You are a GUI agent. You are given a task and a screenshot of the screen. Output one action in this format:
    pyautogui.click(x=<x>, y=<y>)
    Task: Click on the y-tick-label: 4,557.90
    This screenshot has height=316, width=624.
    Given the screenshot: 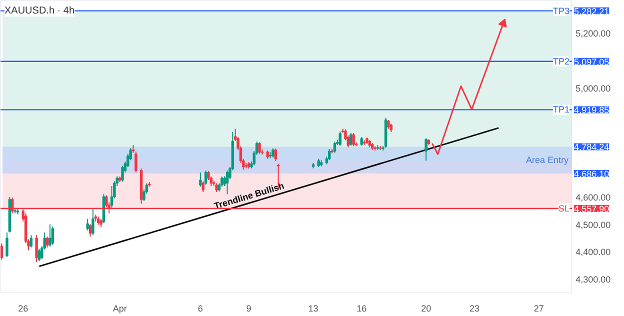 What is the action you would take?
    pyautogui.click(x=592, y=209)
    